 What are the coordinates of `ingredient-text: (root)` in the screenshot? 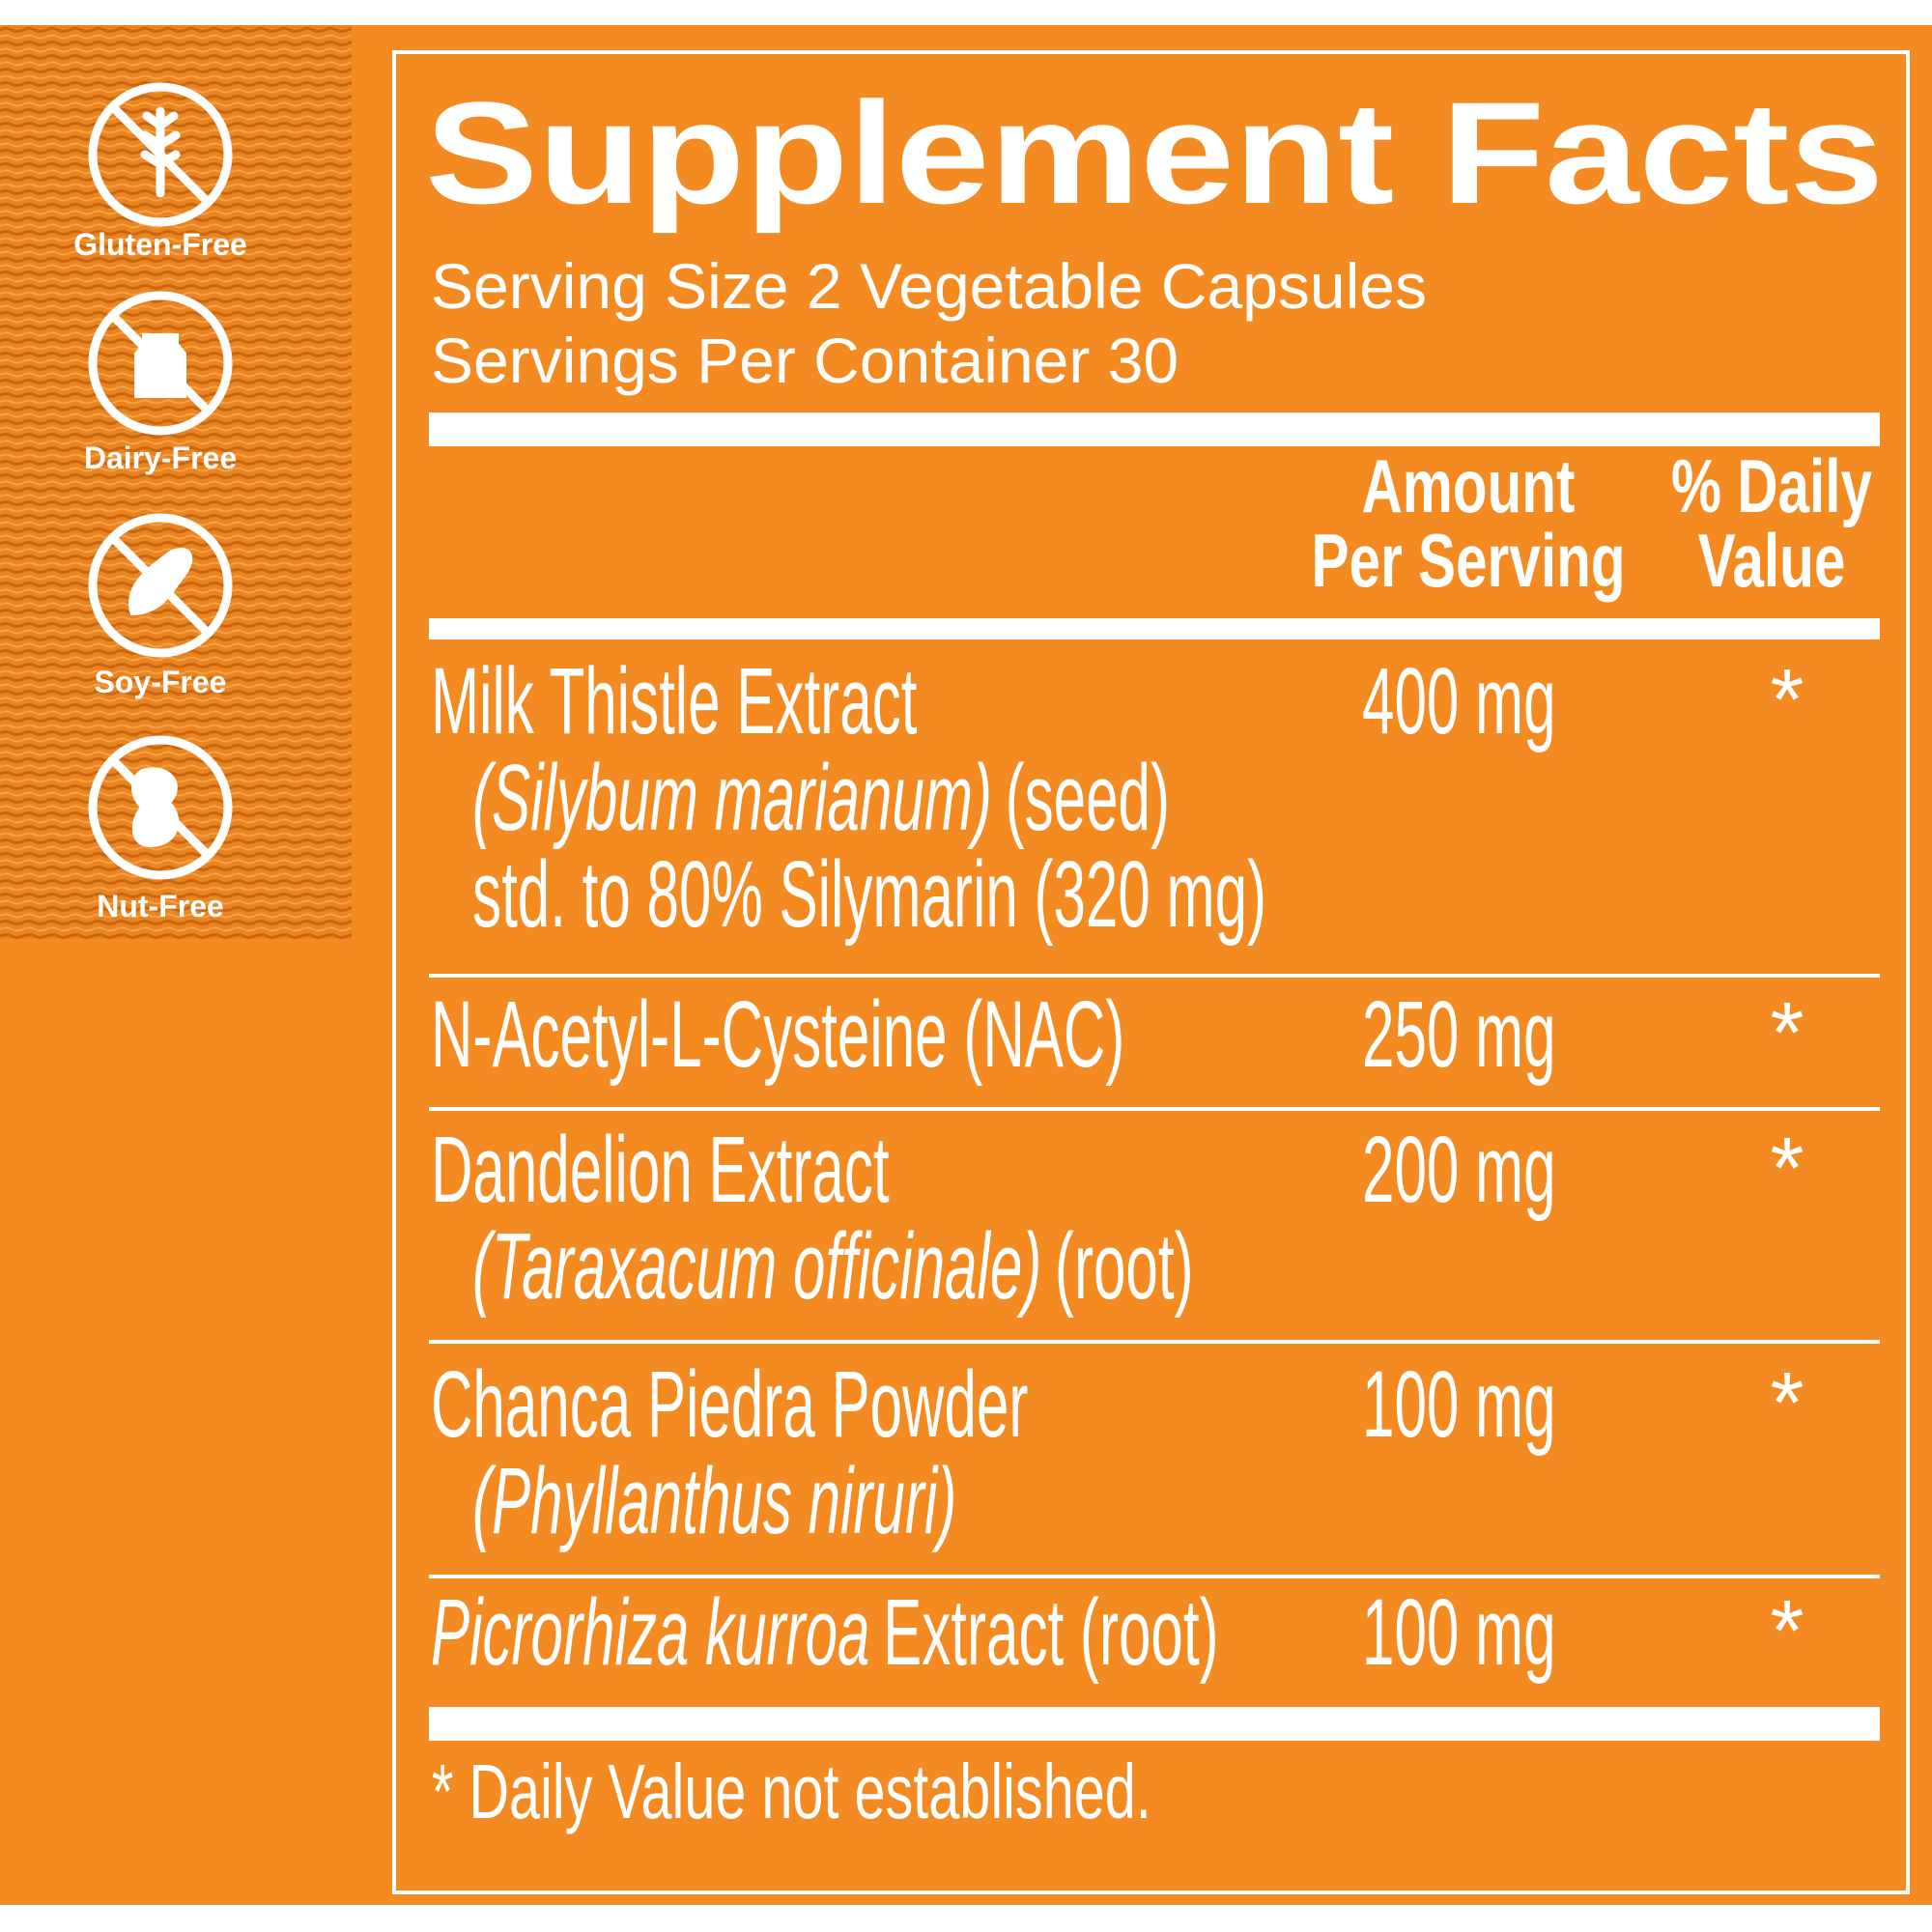 It's located at (1124, 1266).